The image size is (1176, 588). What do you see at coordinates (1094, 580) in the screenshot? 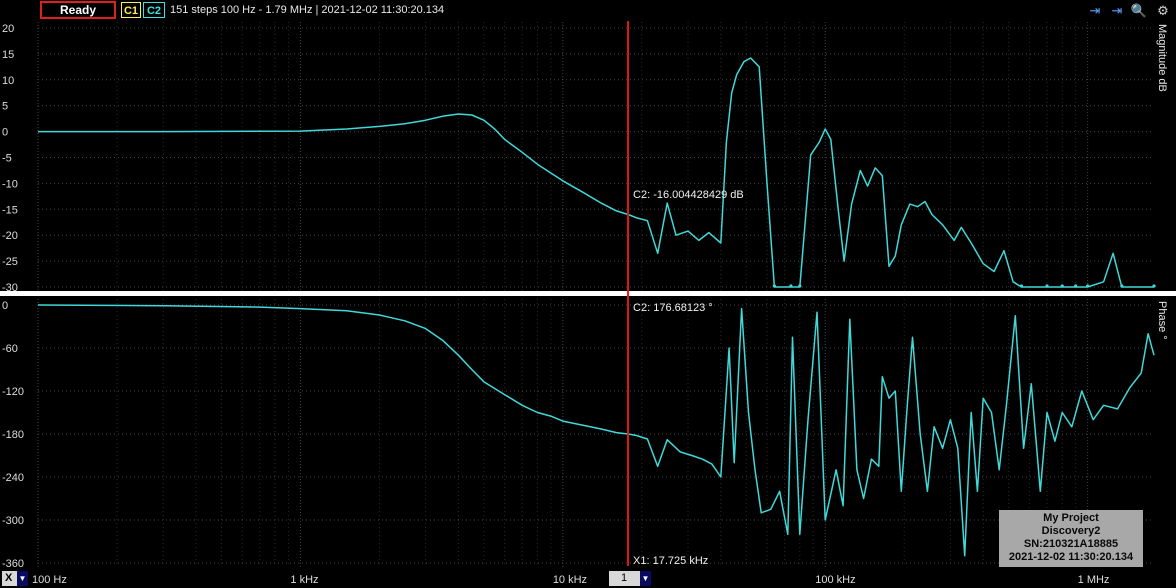
I see `x-tick-label: 1 MHz` at bounding box center [1094, 580].